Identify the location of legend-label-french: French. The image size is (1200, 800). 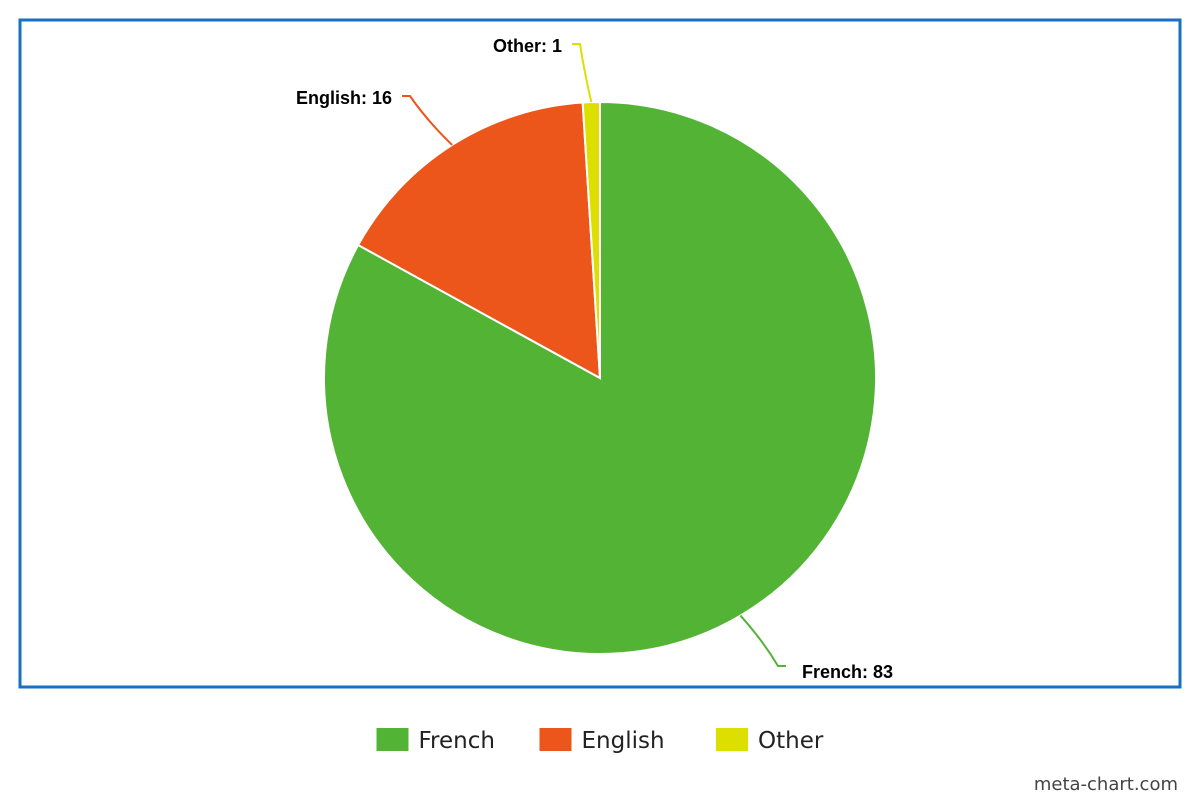
(457, 741).